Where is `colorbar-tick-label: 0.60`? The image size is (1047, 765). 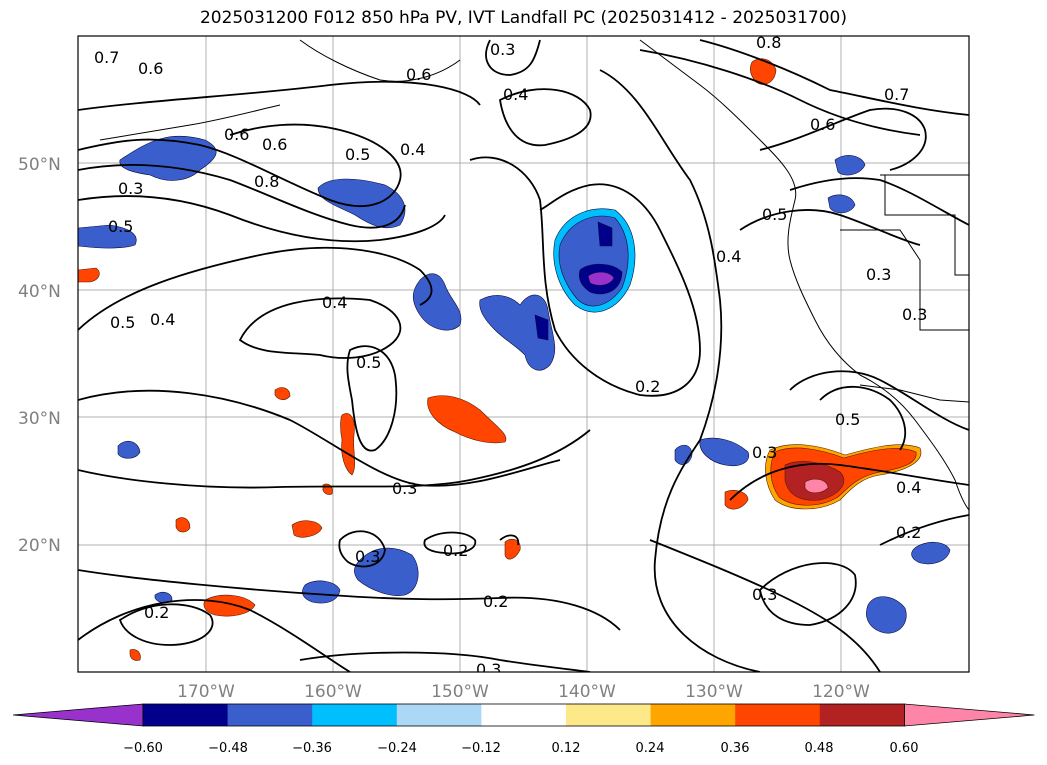
colorbar-tick-label: 0.60 is located at coordinates (904, 748).